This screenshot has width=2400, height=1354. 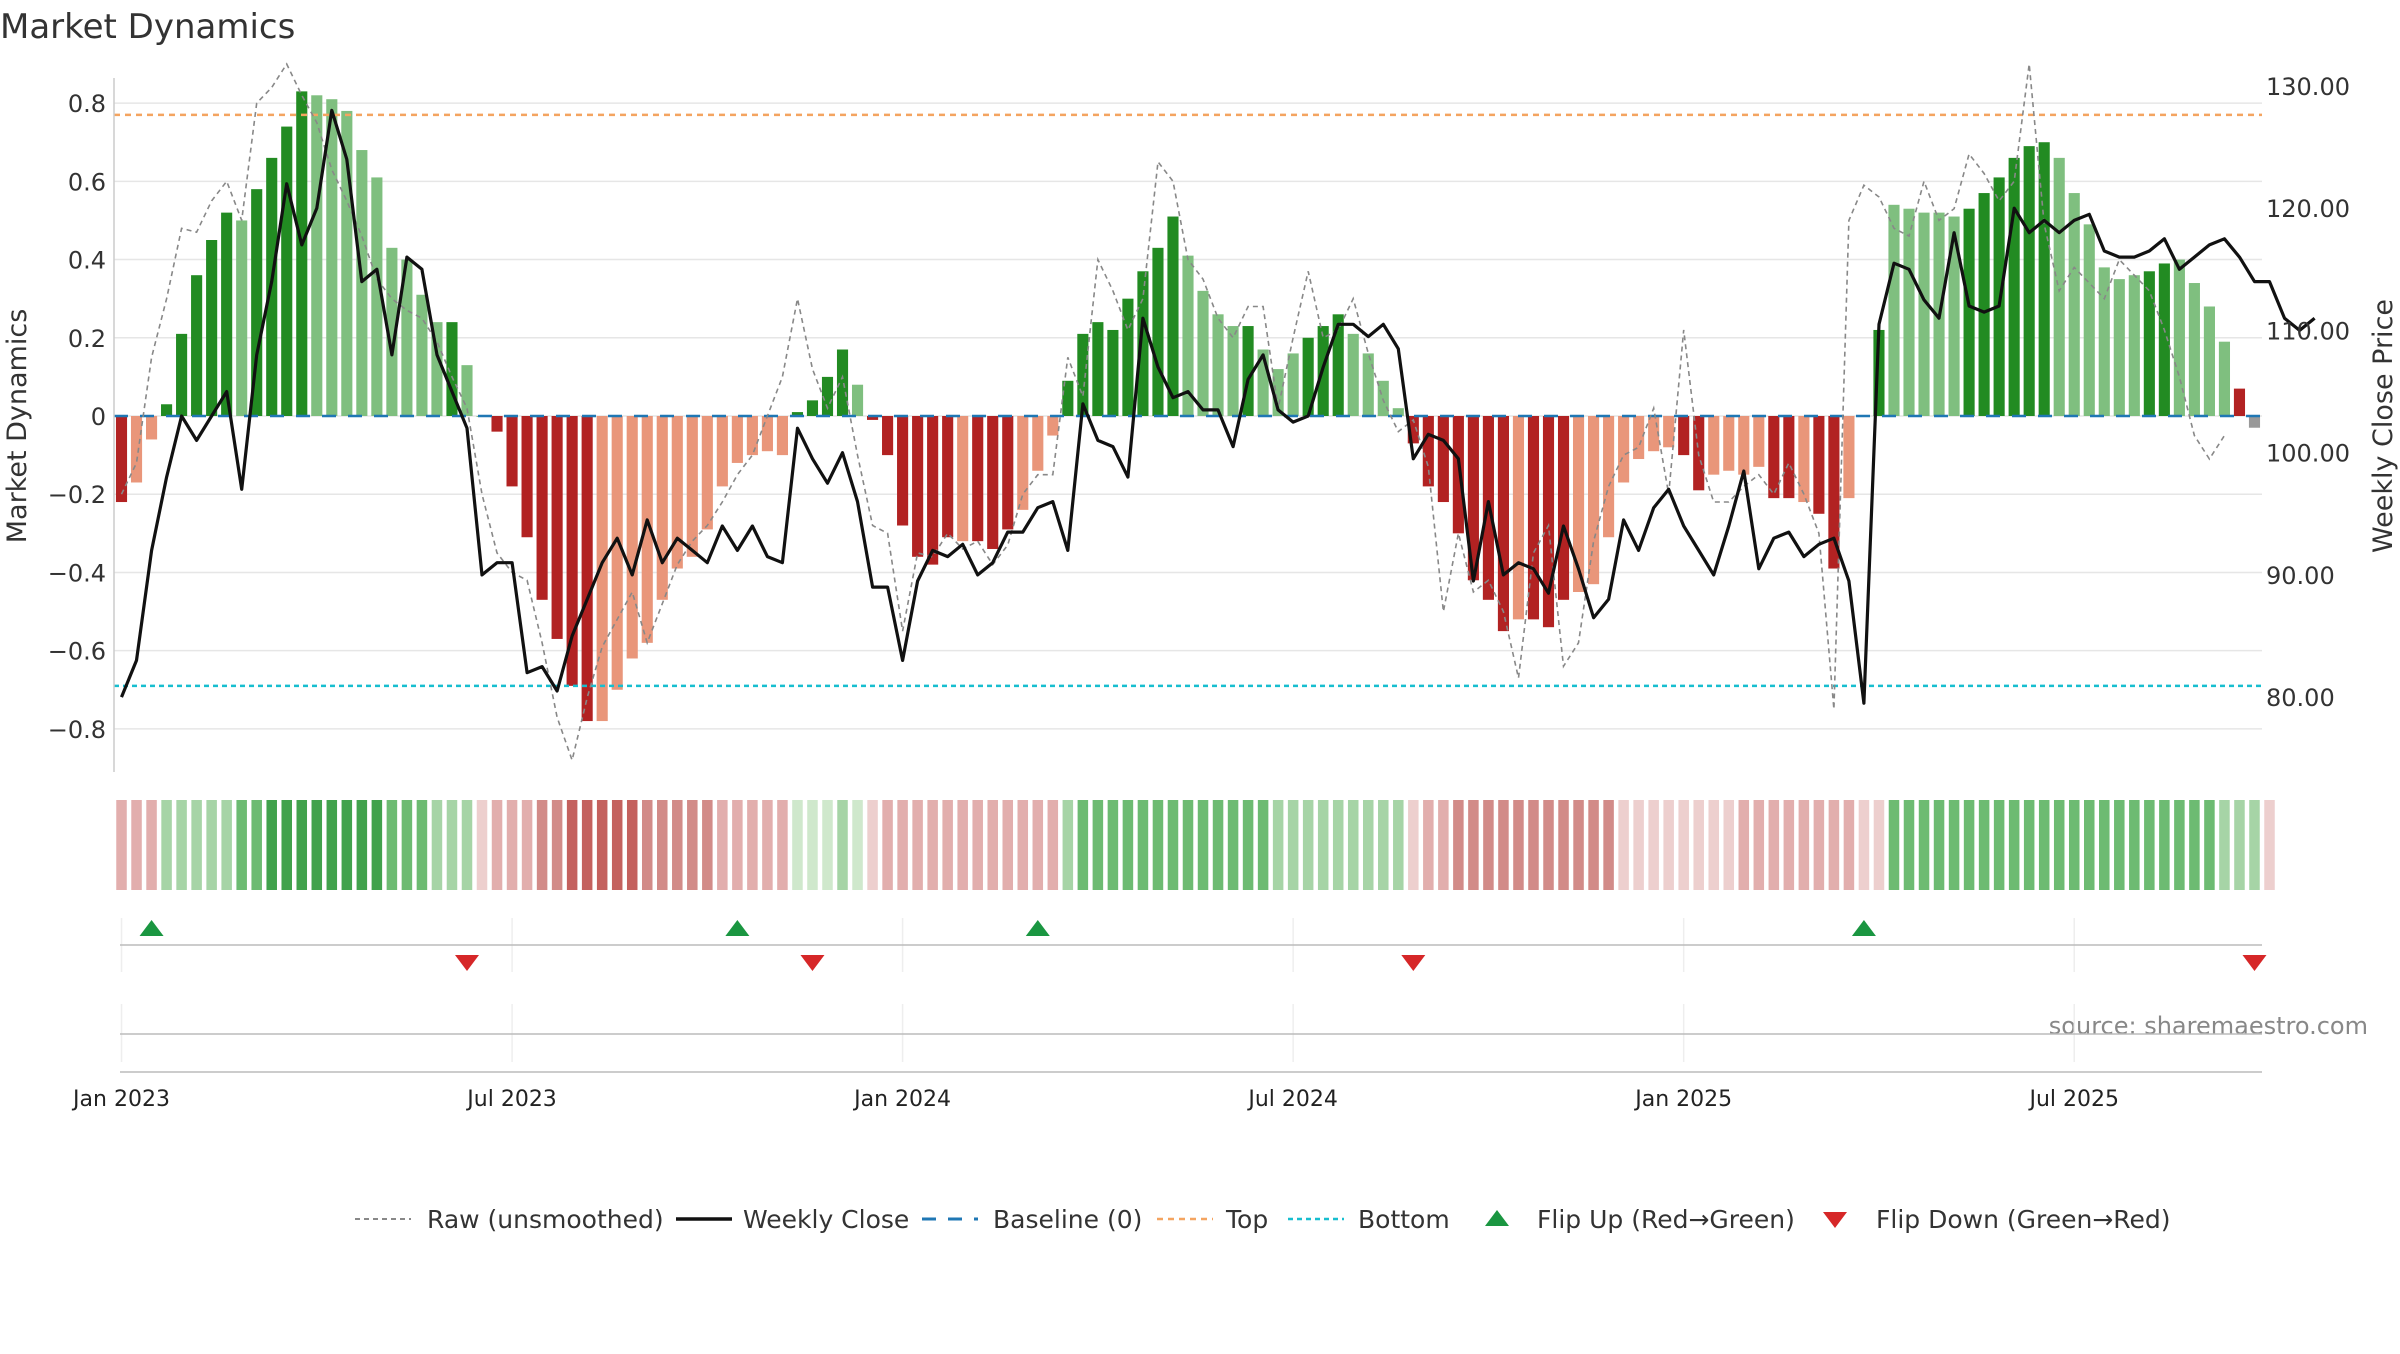 What do you see at coordinates (2300, 576) in the screenshot?
I see `y2-tick-label: 90.00` at bounding box center [2300, 576].